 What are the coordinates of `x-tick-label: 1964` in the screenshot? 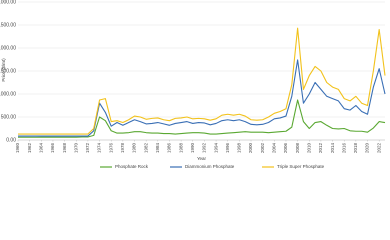 It's located at (40, 148).